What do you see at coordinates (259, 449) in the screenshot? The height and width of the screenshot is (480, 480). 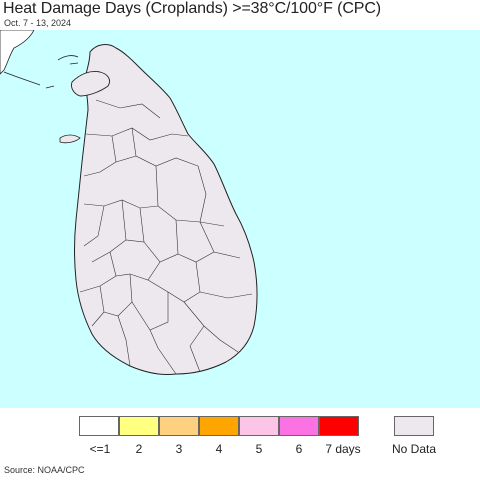 I see `legend-label-5: 5` at bounding box center [259, 449].